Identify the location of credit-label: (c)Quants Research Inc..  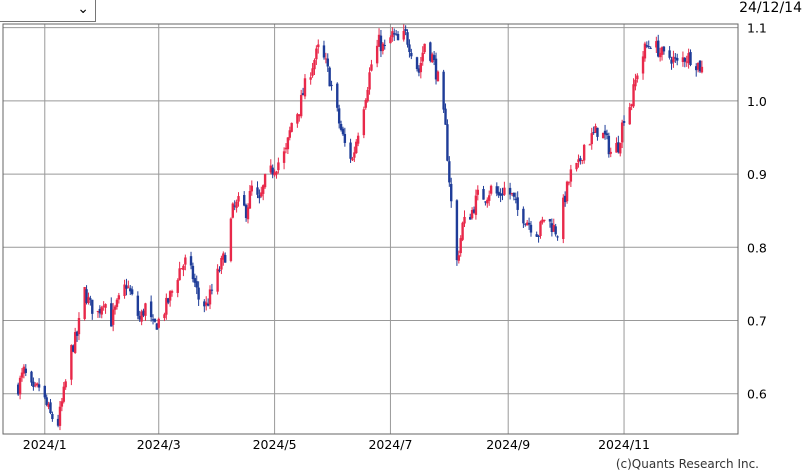
(687, 464).